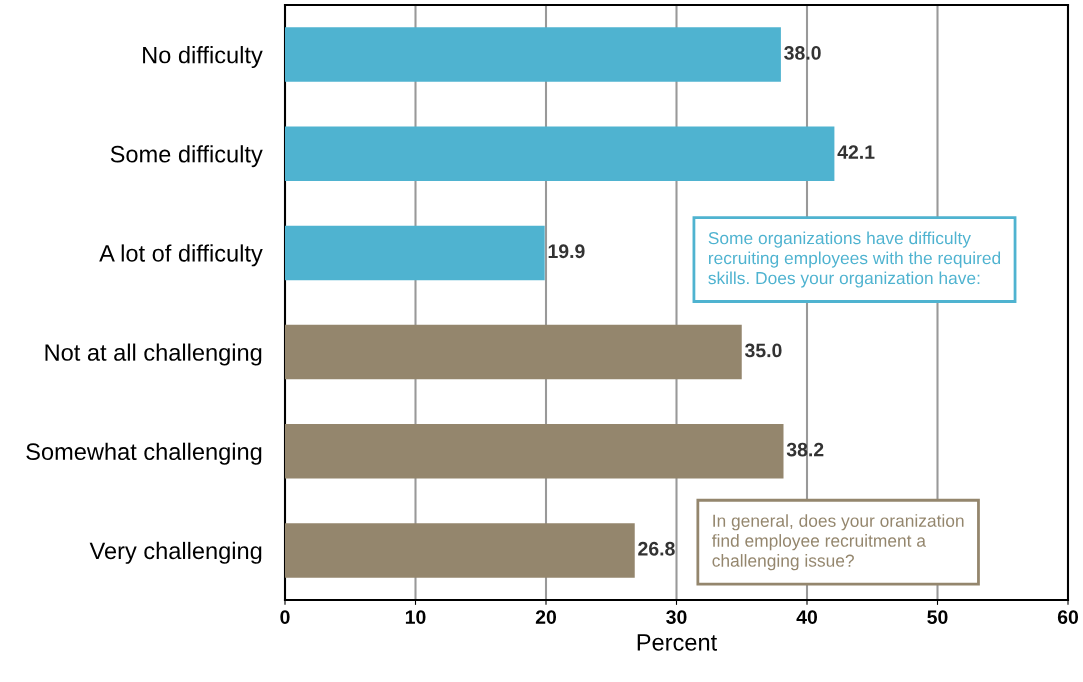  I want to click on x-tick-label: 60, so click(1068, 617).